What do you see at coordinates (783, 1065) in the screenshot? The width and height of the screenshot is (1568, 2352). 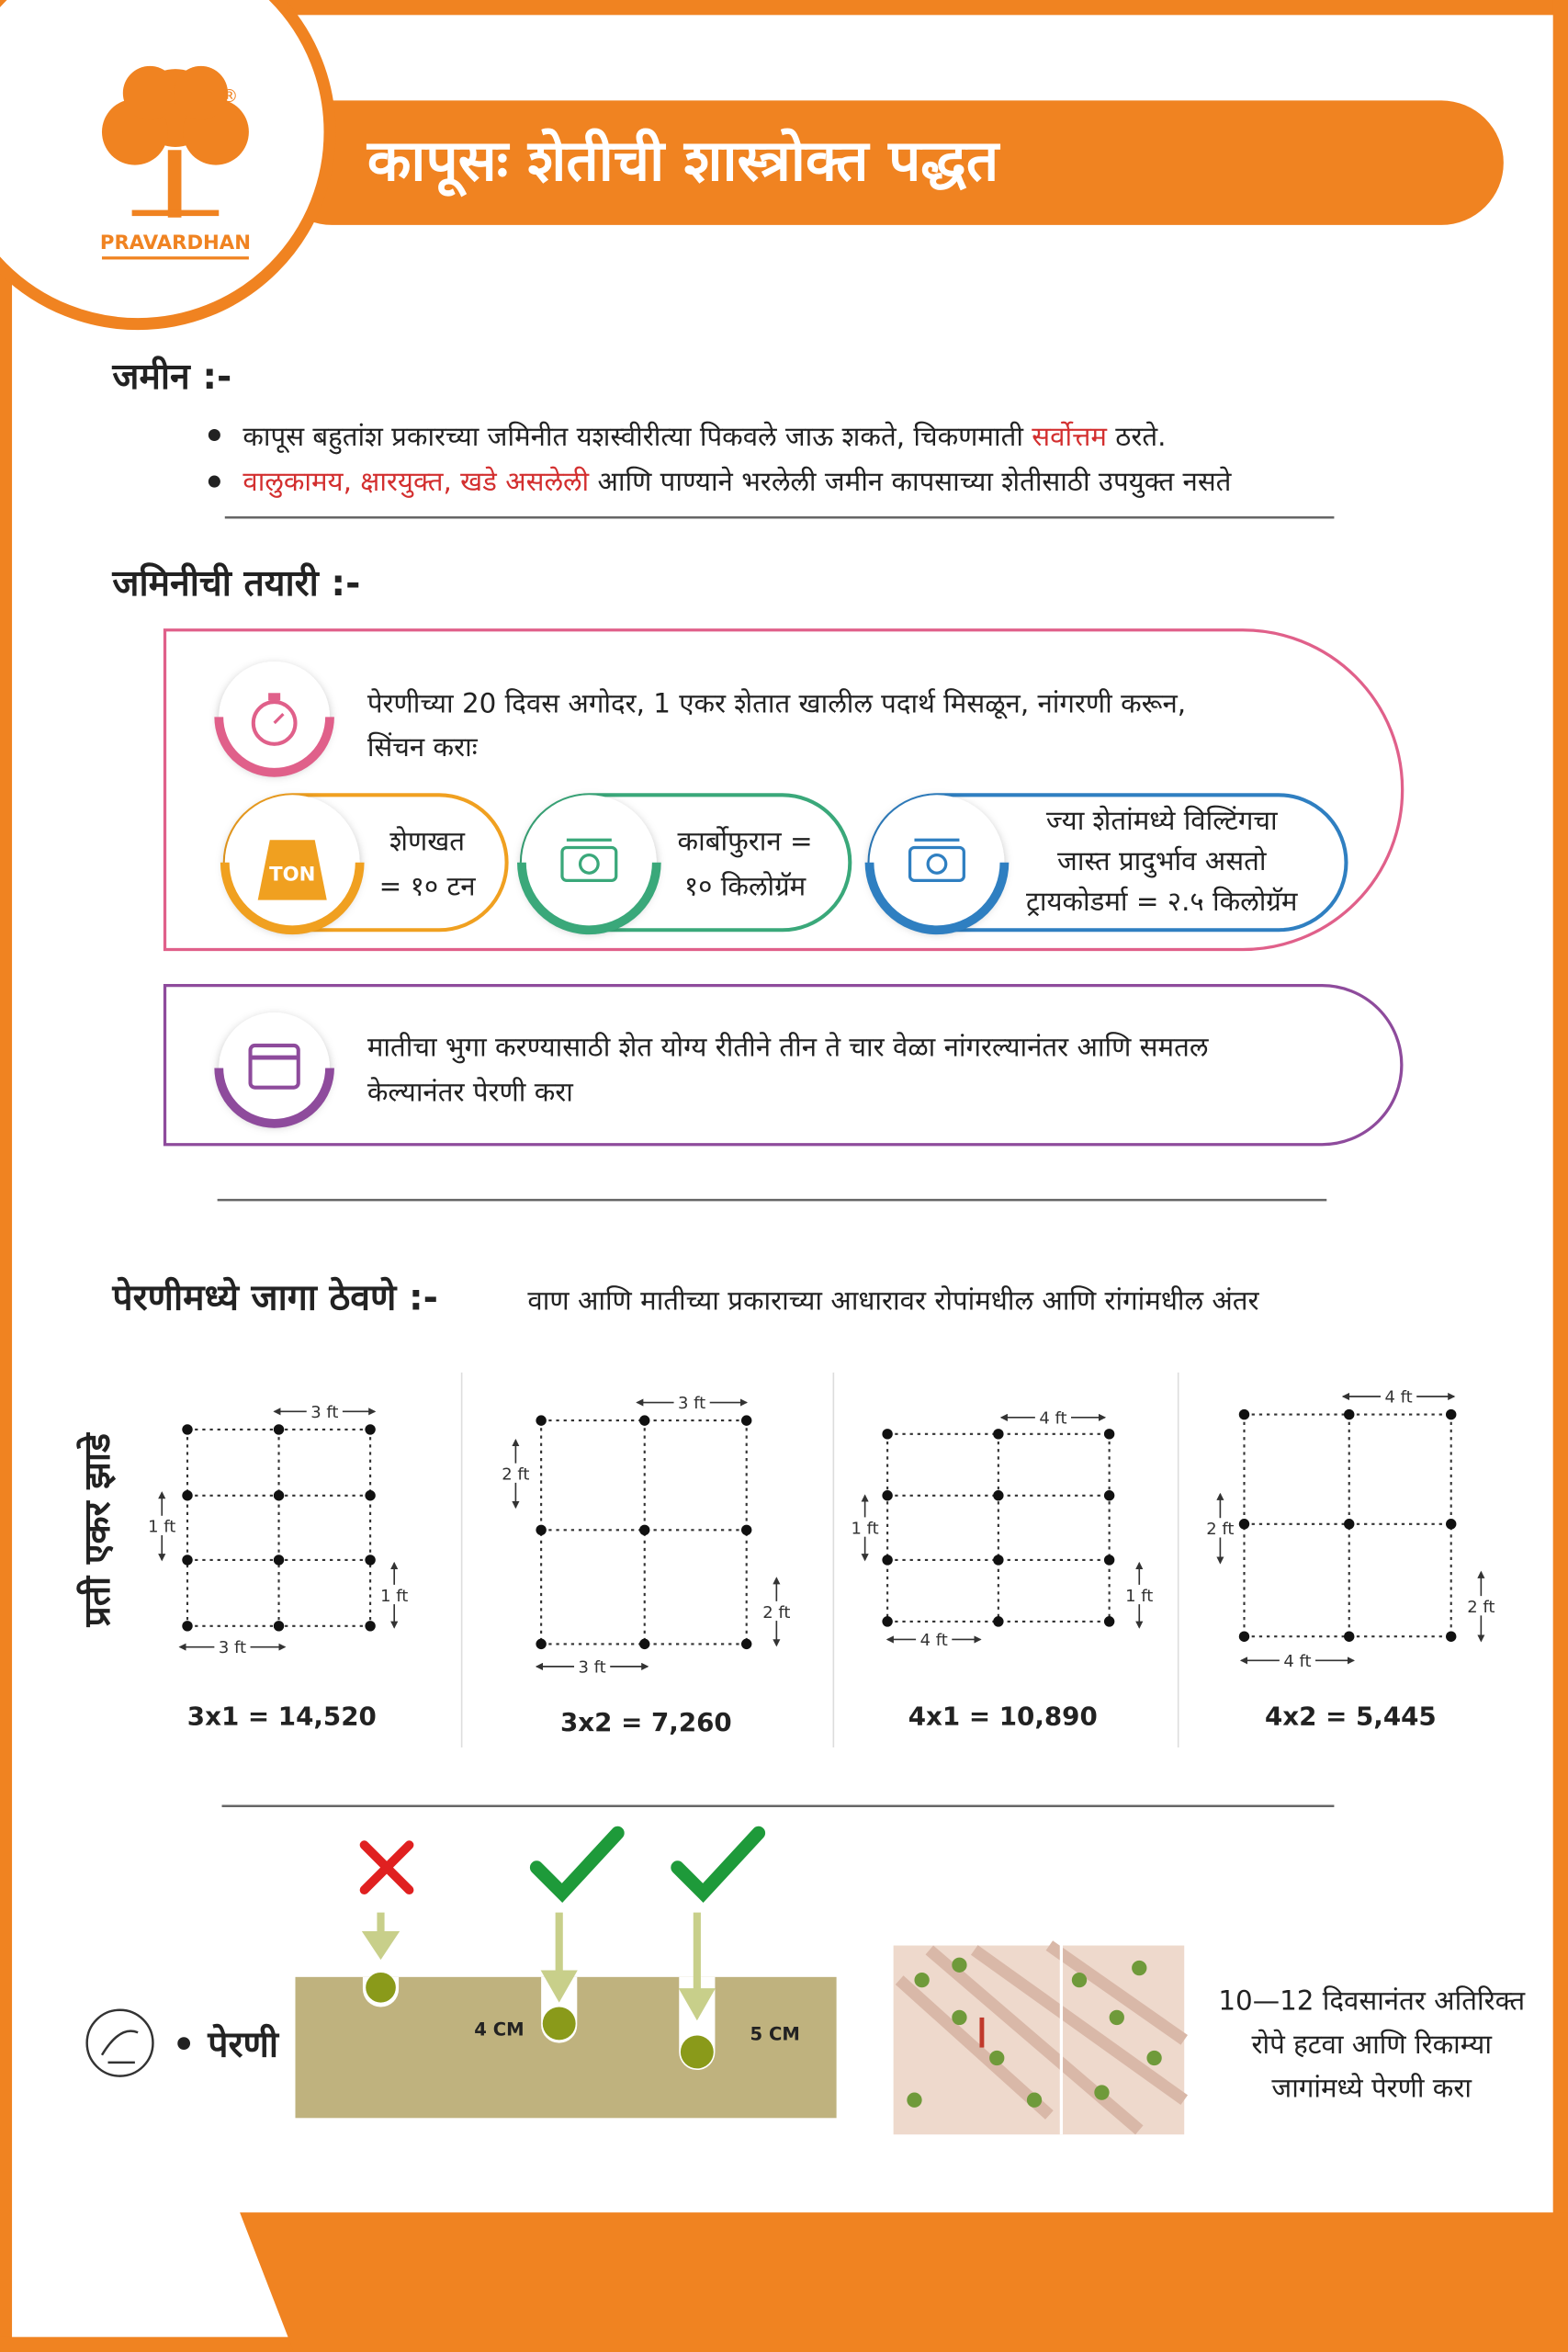 I see `step2-box` at bounding box center [783, 1065].